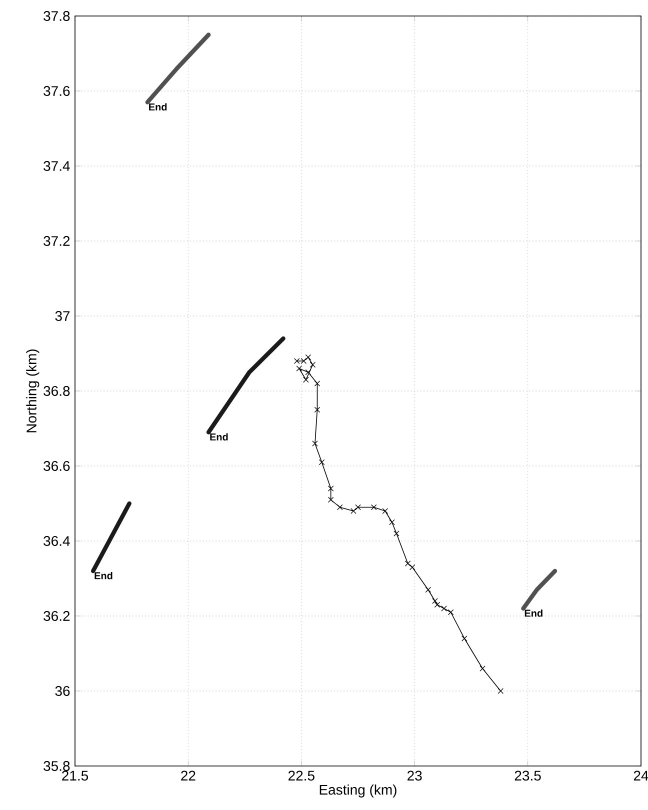 Image resolution: width=648 pixels, height=810 pixels. Describe the element at coordinates (57, 166) in the screenshot. I see `y-tick-label: 37.4` at that location.